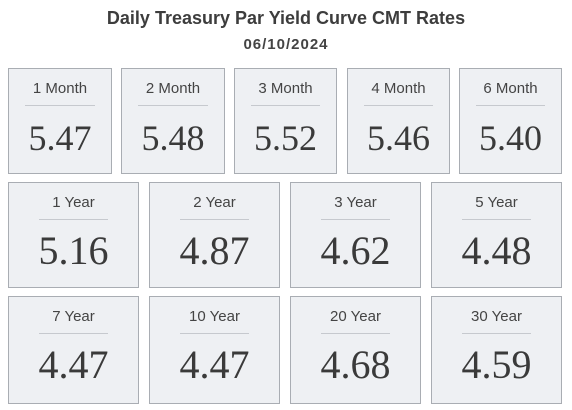  I want to click on rate-card-value: 5.40, so click(510, 138).